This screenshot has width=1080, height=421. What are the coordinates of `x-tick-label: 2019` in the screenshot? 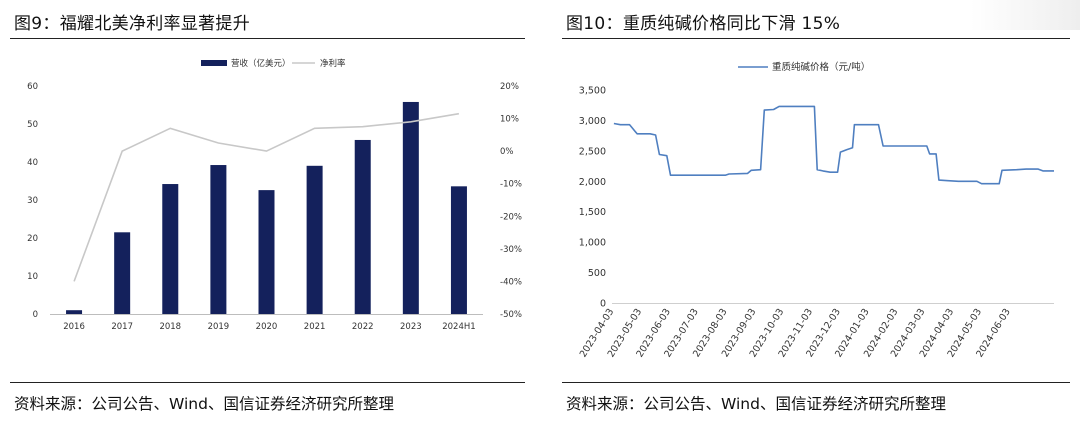 It's located at (219, 327).